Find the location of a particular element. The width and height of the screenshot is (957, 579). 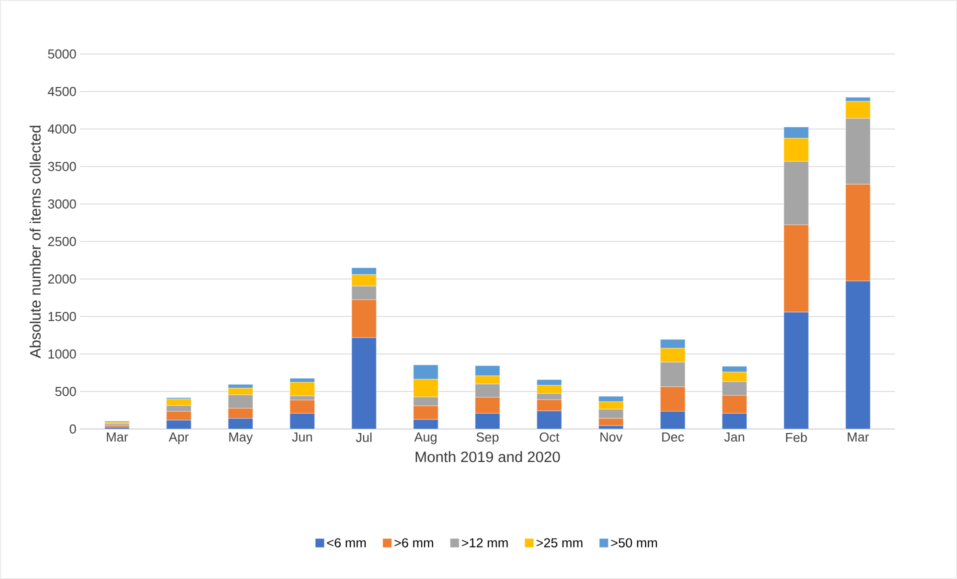

legend-label: <6 mm is located at coordinates (346, 543).